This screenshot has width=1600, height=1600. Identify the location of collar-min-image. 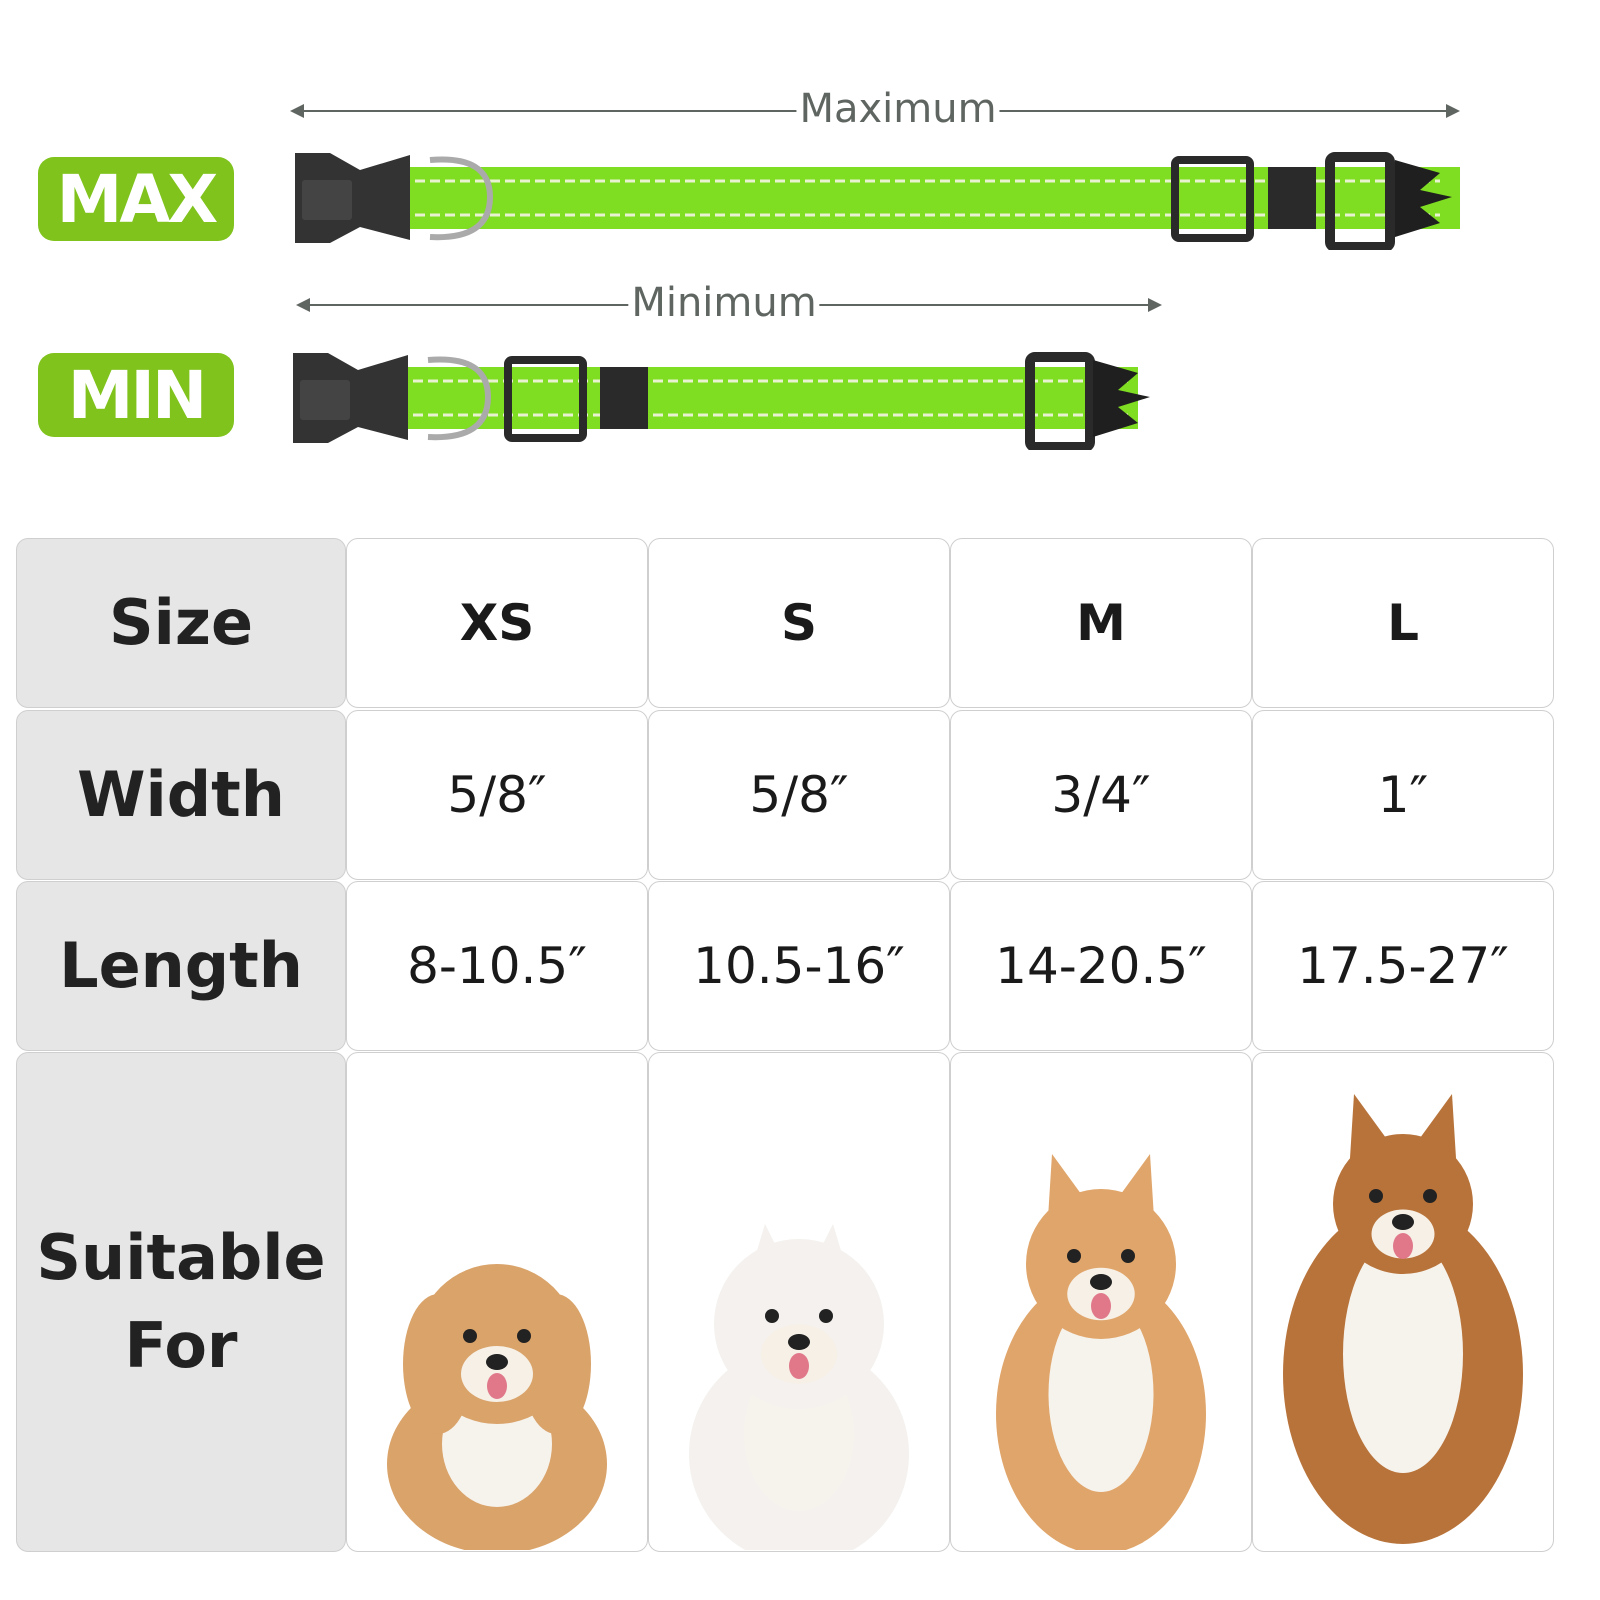
(721, 401).